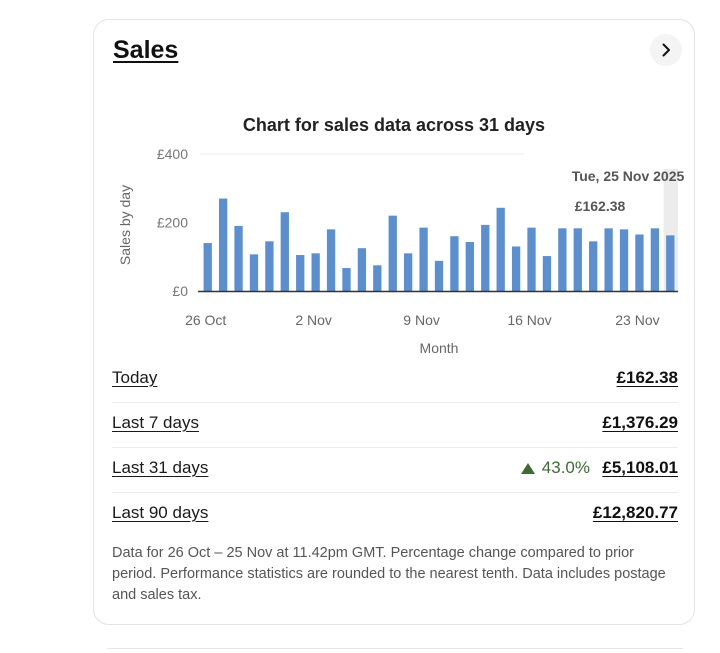 The width and height of the screenshot is (720, 653). I want to click on x-tick-label: 26 Oct, so click(205, 320).